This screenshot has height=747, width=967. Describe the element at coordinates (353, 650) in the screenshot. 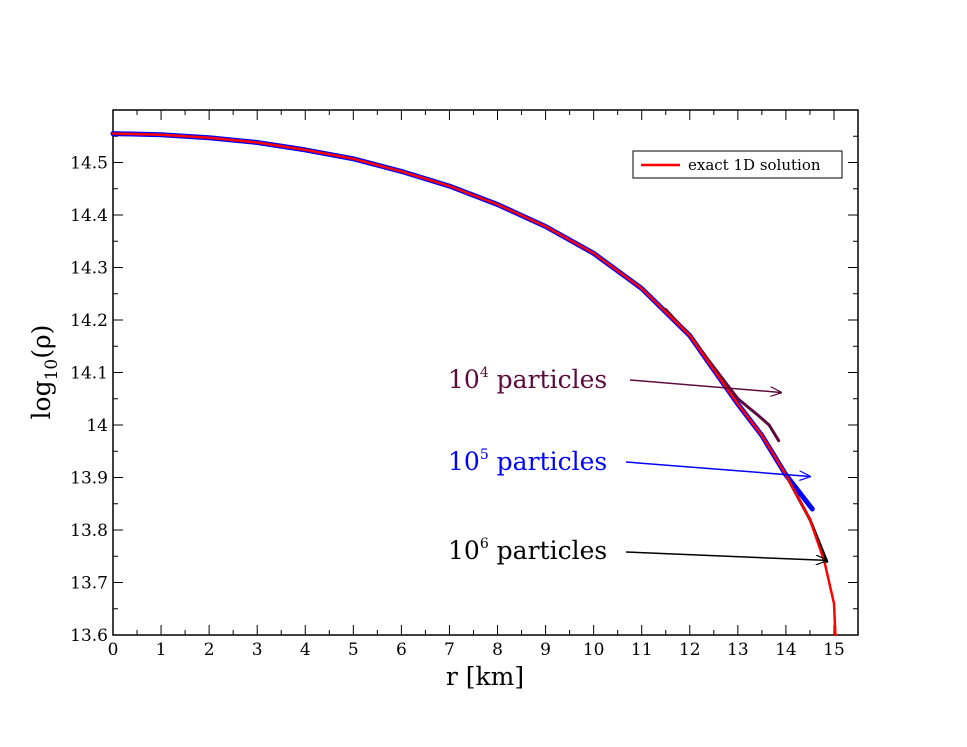

I see `x-tick-label: 5` at that location.